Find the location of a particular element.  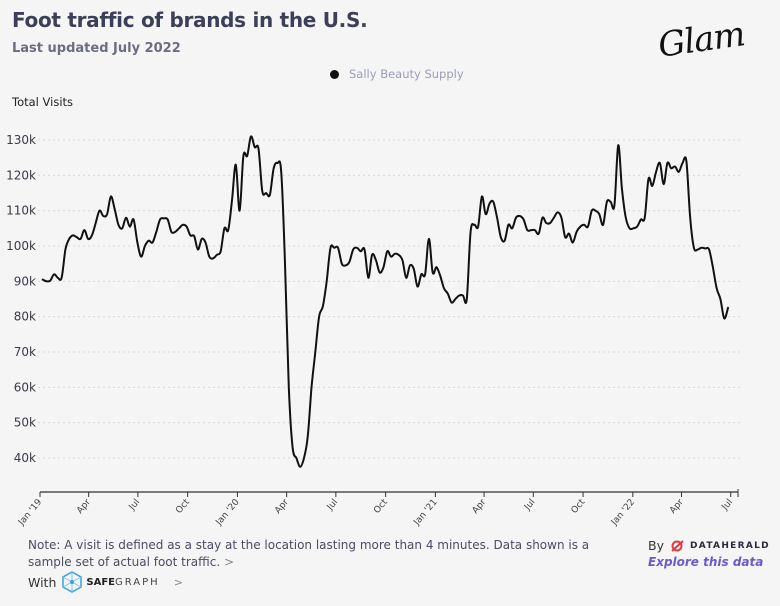

legend-dot-icon is located at coordinates (334, 74).